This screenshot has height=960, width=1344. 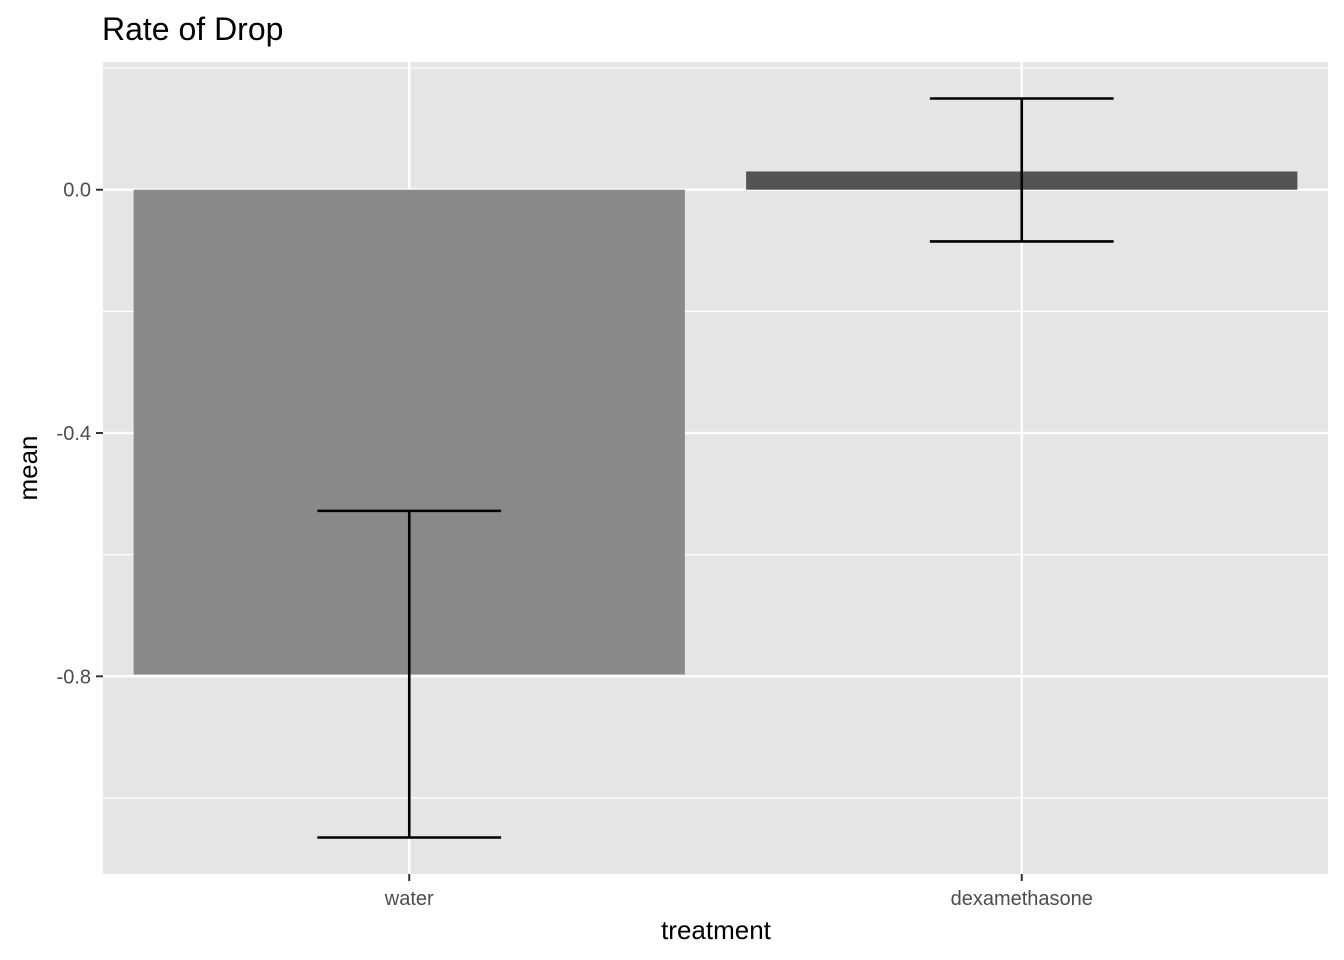 I want to click on y-axis-title: mean, so click(x=28, y=467).